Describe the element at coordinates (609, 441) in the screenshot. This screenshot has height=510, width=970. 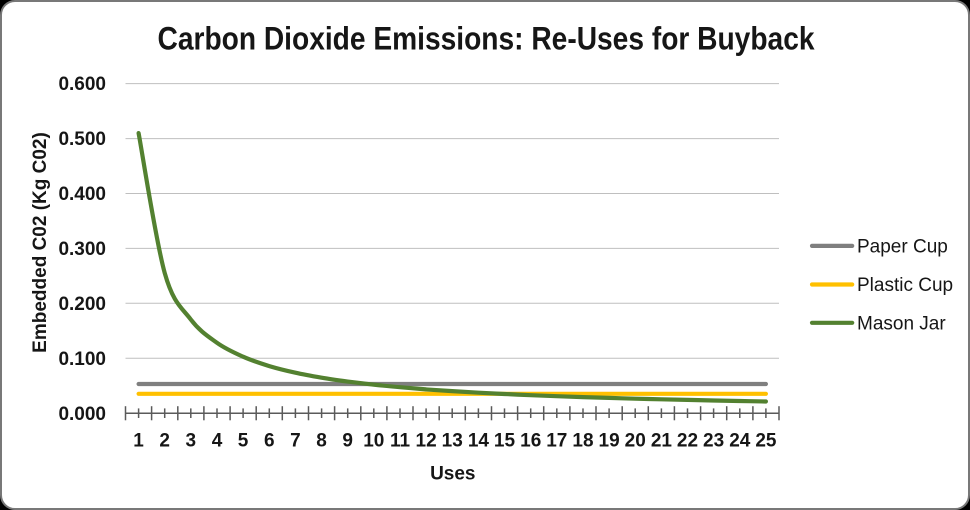
I see `svg-text: 19` at that location.